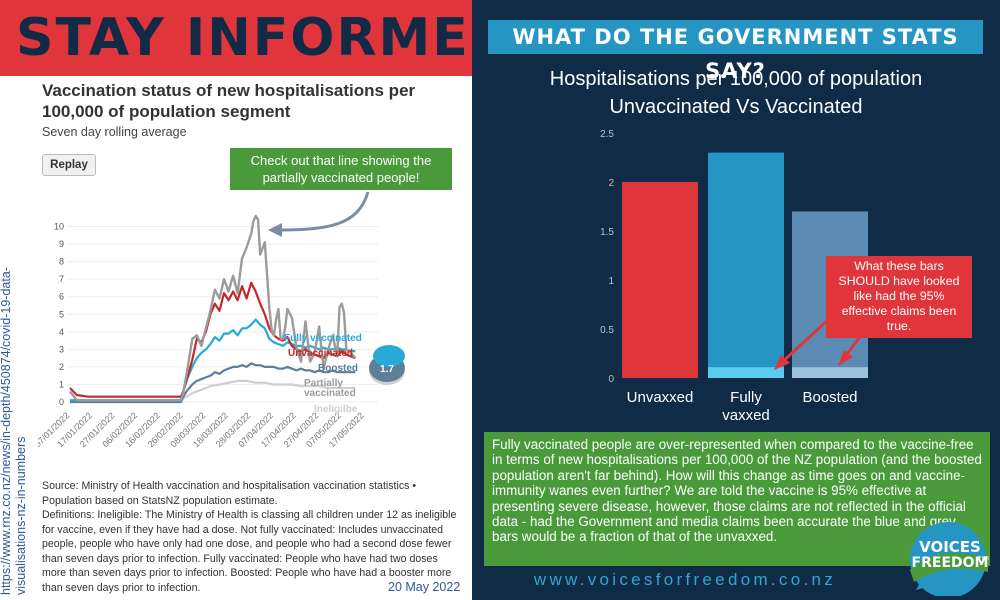 The height and width of the screenshot is (600, 1000). I want to click on y-tick-label: 2.5, so click(607, 134).